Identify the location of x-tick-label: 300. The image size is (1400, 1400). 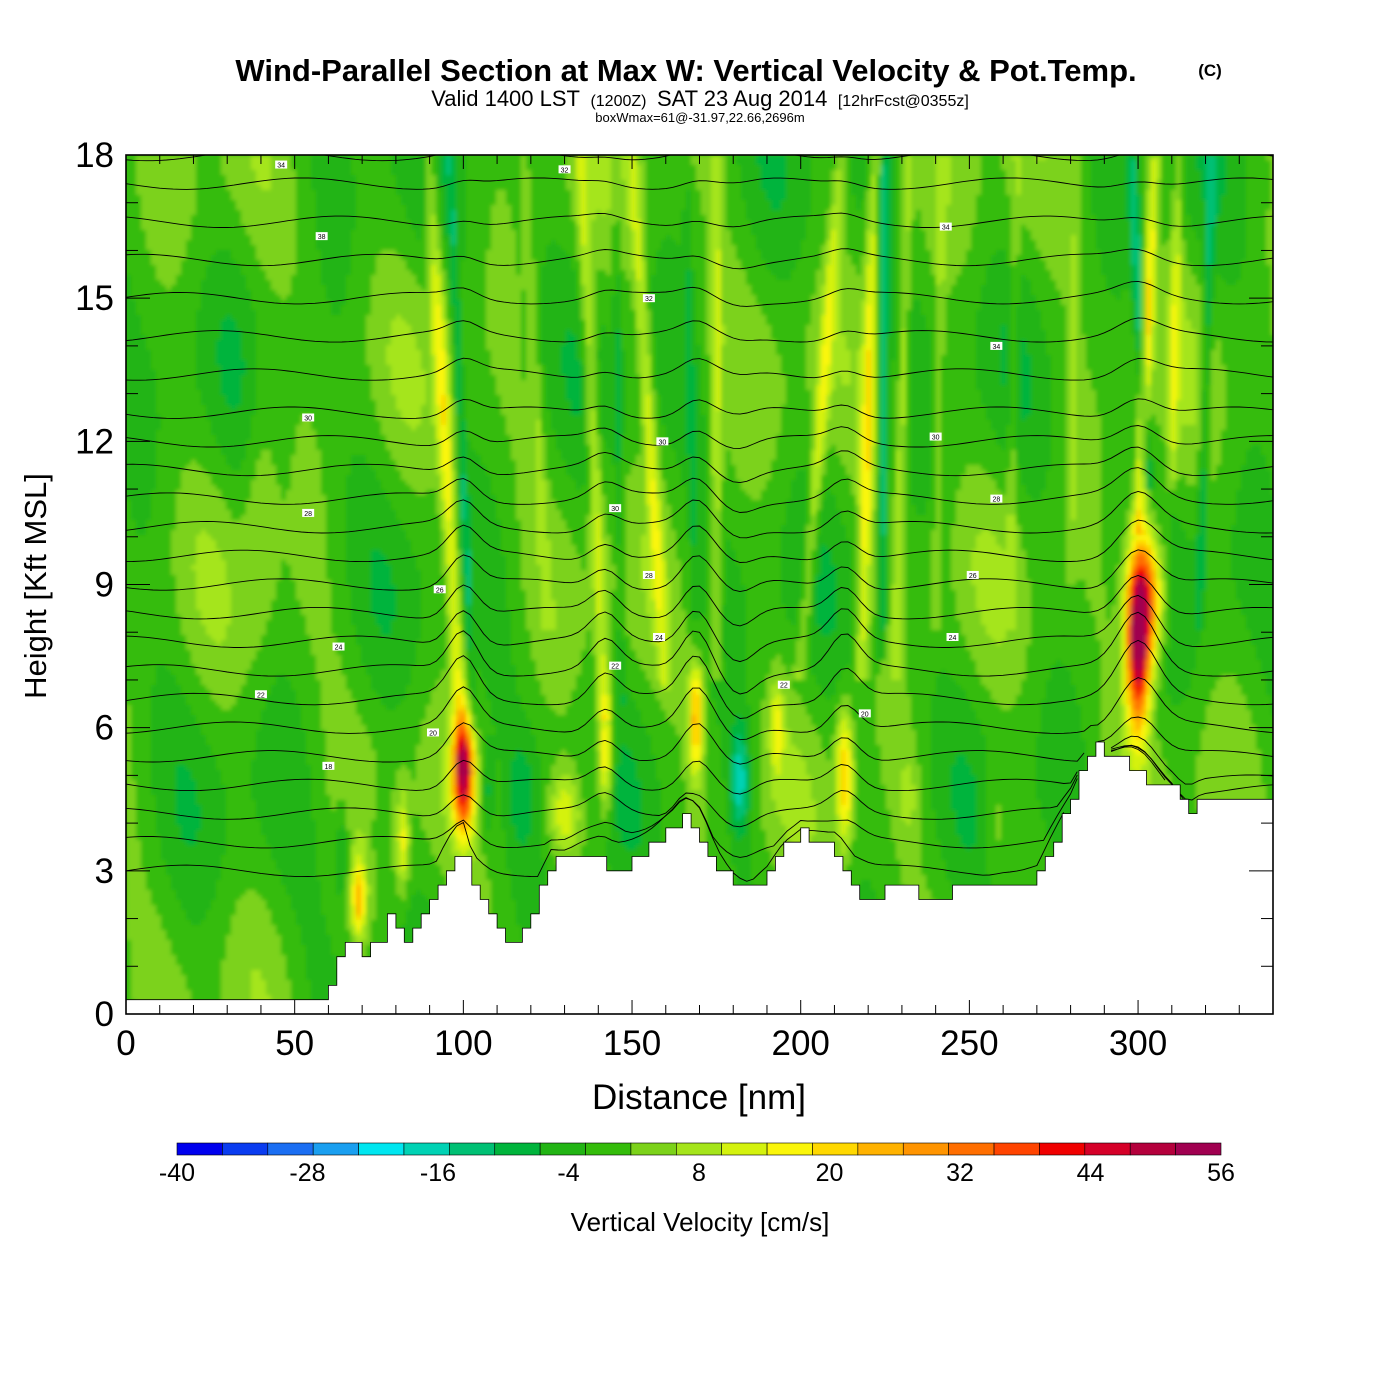
(1138, 1043).